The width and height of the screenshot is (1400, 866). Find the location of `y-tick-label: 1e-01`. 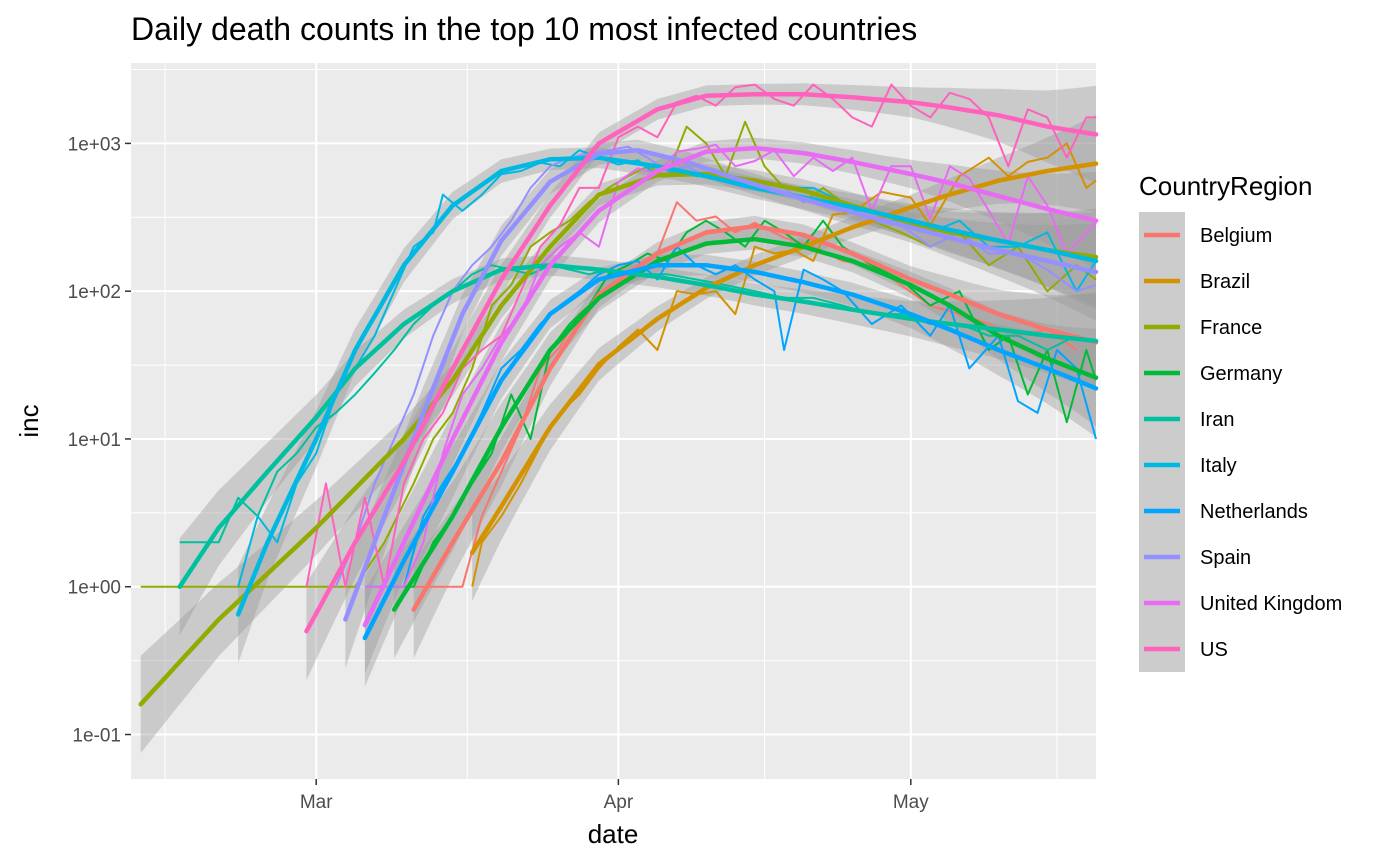

y-tick-label: 1e-01 is located at coordinates (96, 736).